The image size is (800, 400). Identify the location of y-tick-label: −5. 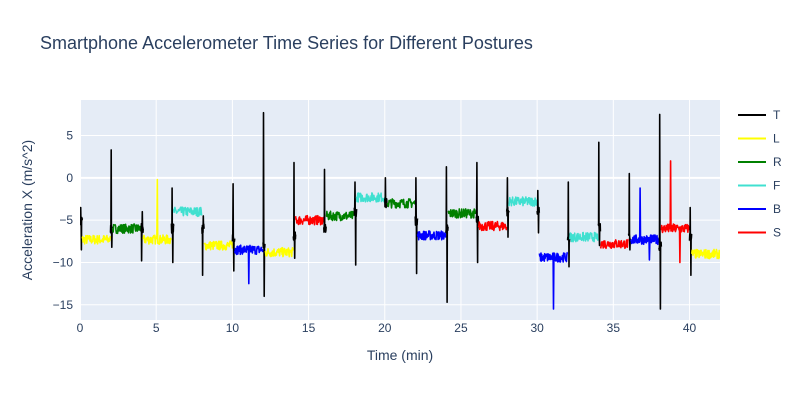
(66, 220).